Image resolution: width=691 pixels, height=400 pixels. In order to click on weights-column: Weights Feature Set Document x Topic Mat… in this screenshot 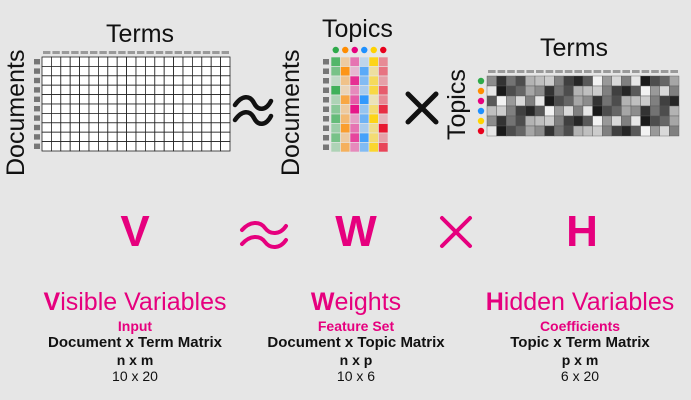, I will do `click(356, 336)`.